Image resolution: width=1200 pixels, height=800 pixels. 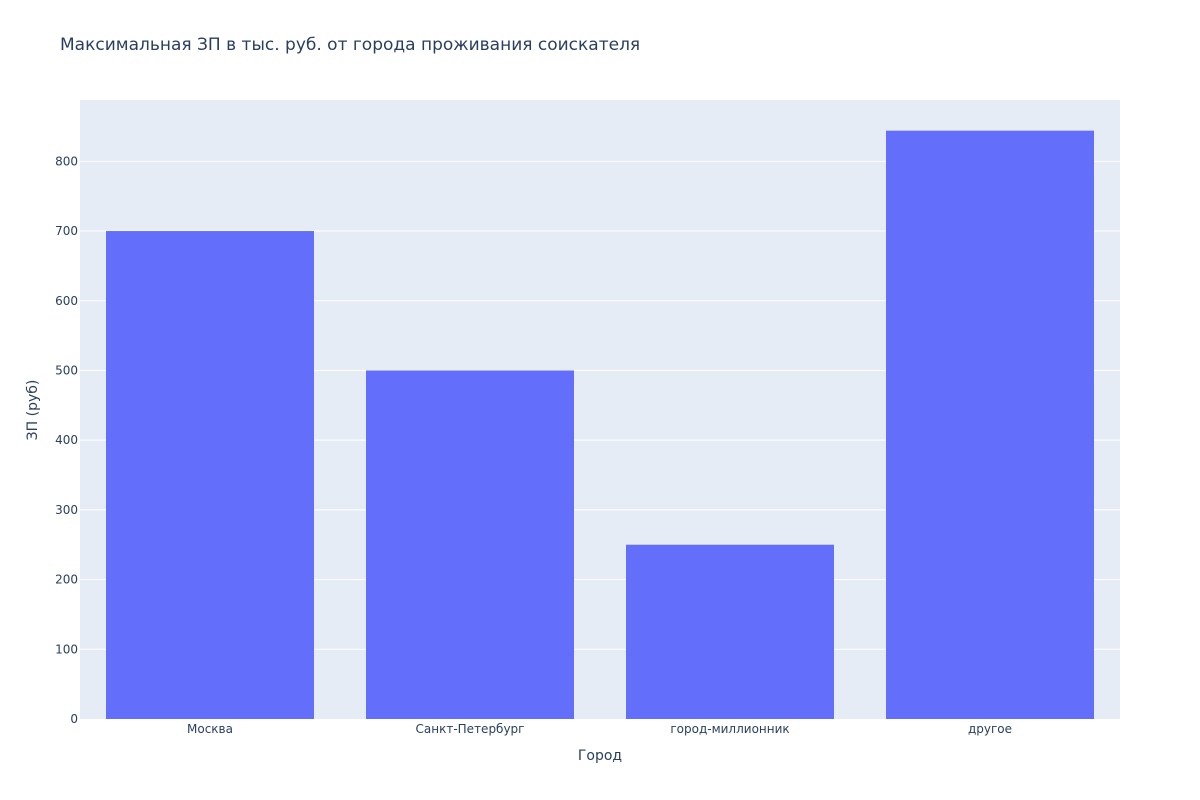 What do you see at coordinates (66, 510) in the screenshot?
I see `y-tick-label: 300` at bounding box center [66, 510].